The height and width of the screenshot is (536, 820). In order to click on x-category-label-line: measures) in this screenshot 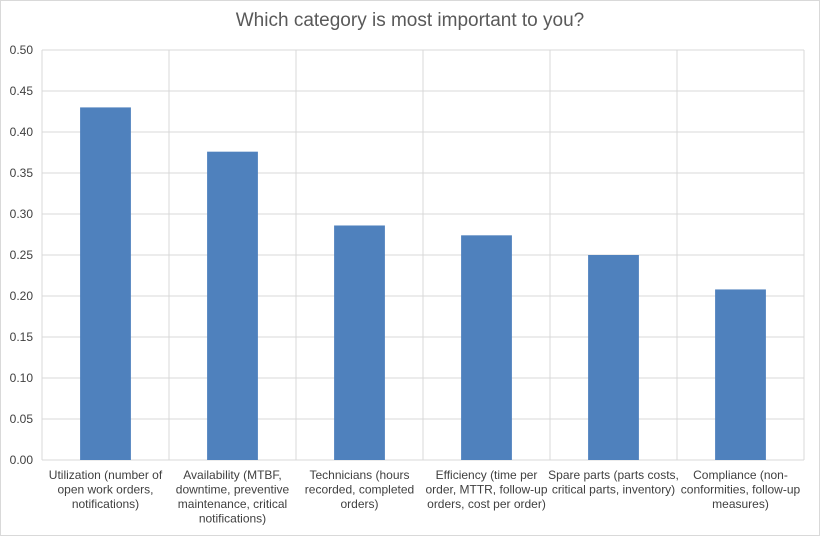, I will do `click(740, 504)`.